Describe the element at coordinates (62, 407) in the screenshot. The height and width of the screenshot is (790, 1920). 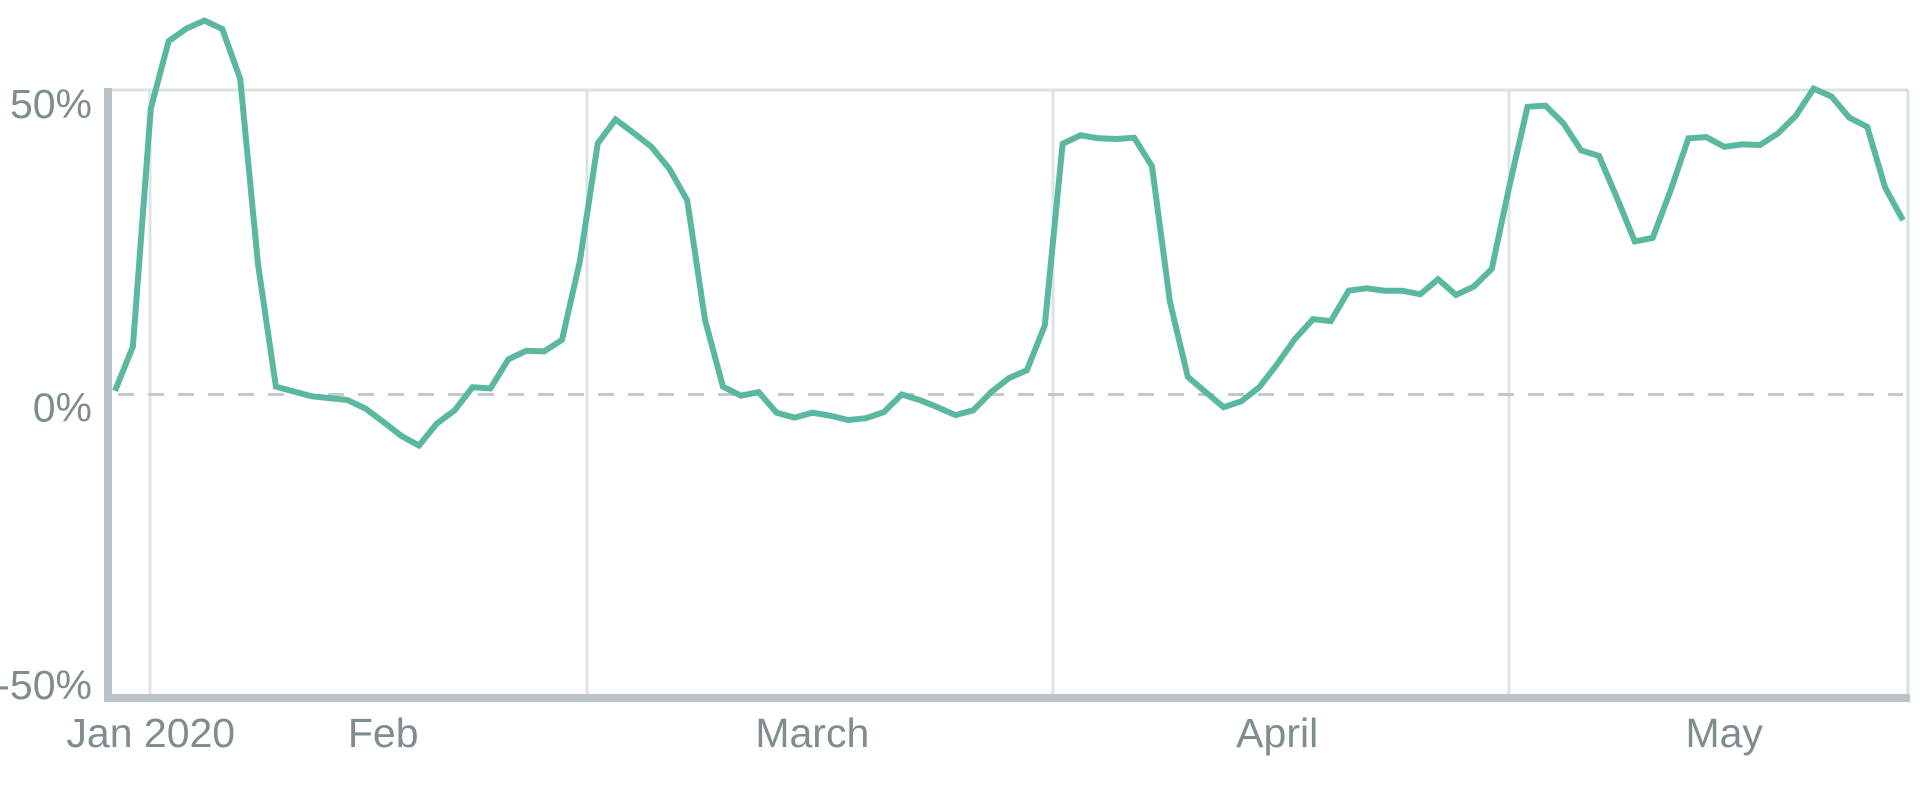
I see `y-tick-label: 0%` at that location.